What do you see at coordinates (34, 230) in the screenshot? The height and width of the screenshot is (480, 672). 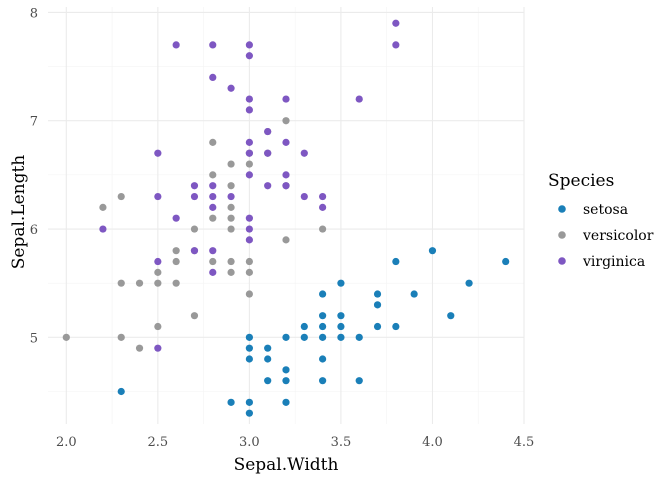 I see `y-tick-label: 6` at bounding box center [34, 230].